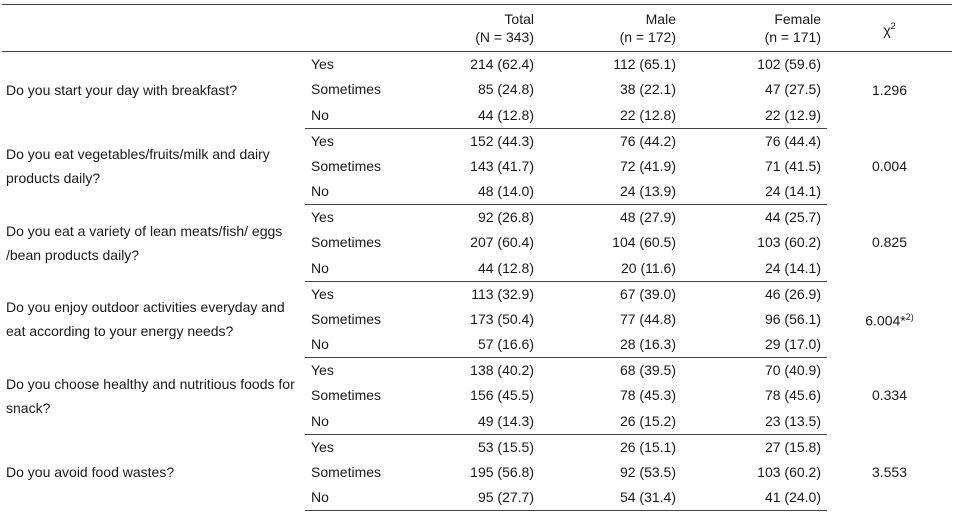 The width and height of the screenshot is (956, 515). What do you see at coordinates (482, 345) in the screenshot?
I see `total-value: 57 (16.6)` at bounding box center [482, 345].